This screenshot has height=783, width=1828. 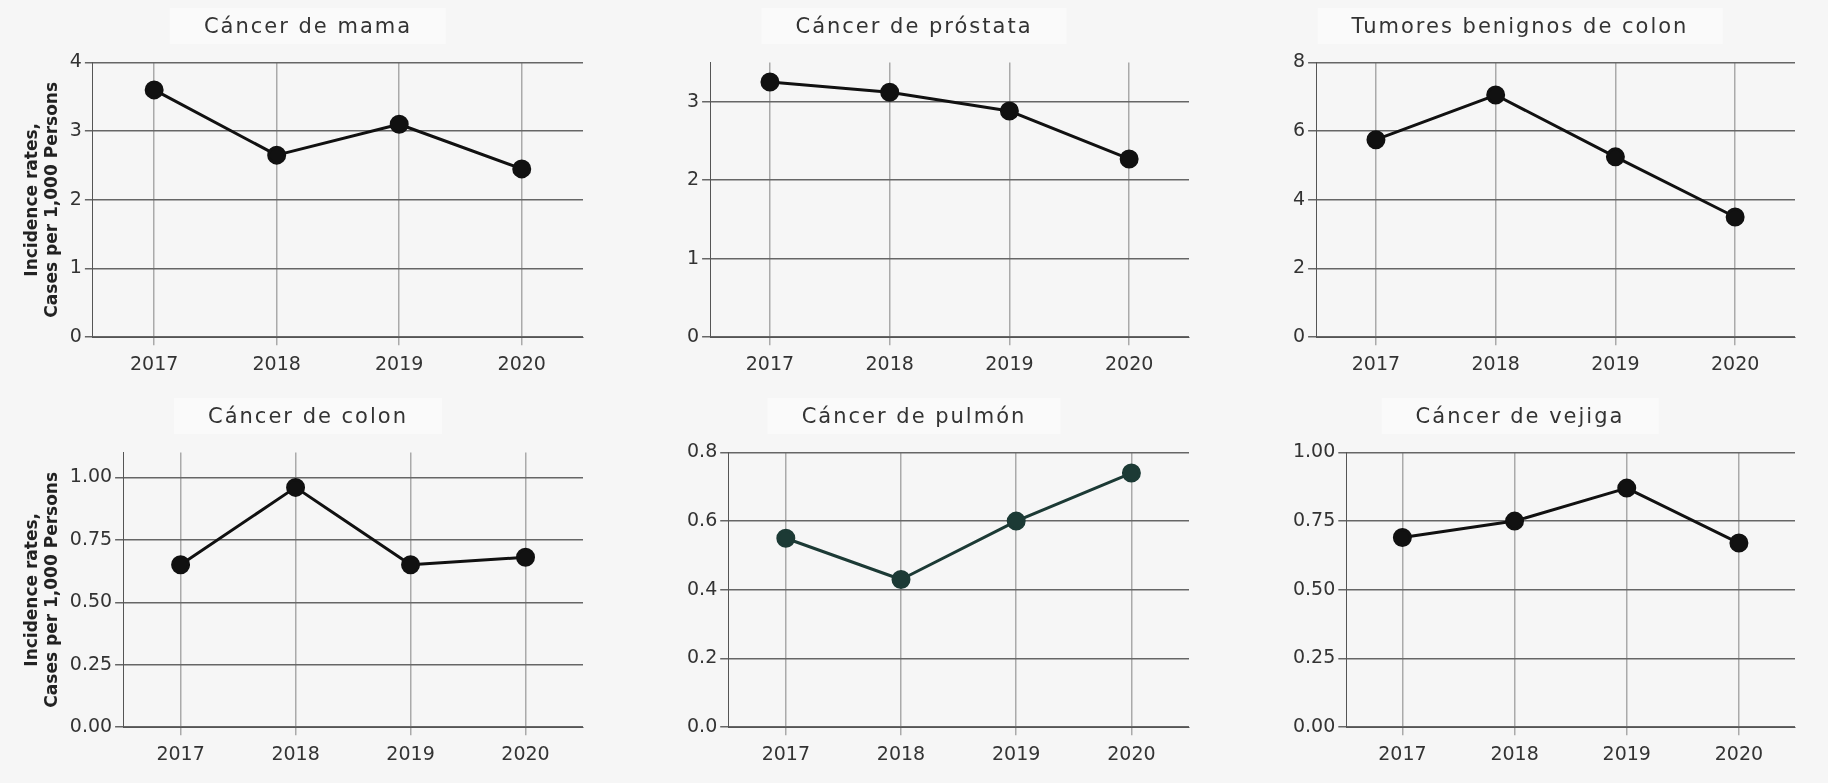 I want to click on chart-title: Cáncer de vejiga, so click(x=1520, y=416).